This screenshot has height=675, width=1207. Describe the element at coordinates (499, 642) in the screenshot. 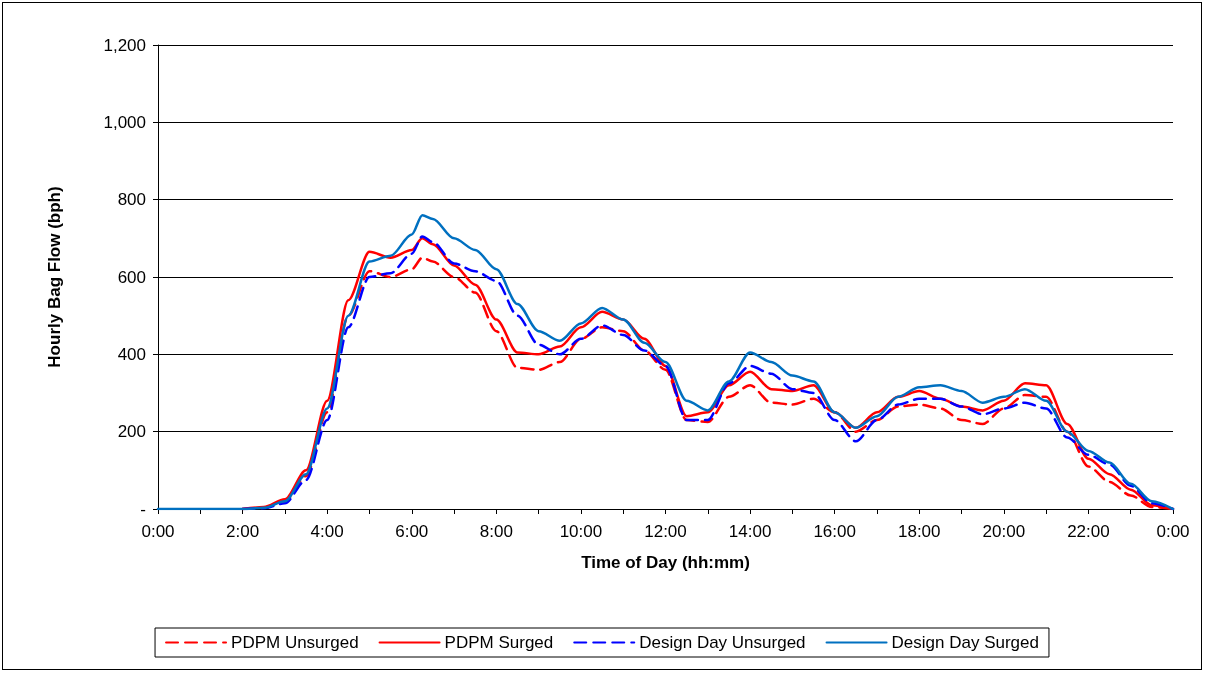

I see `legend-label: PDPM Surged` at that location.